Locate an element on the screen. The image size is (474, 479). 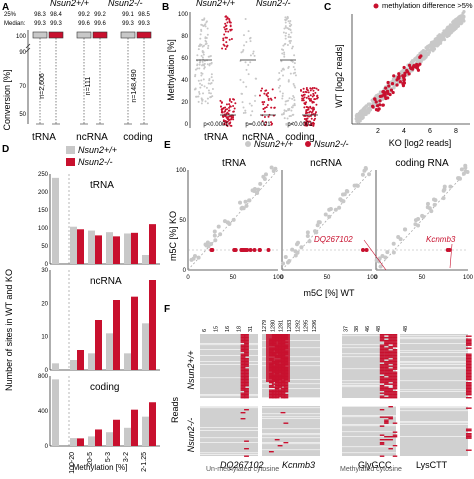
heatmap-block is located at coordinates (369, 431).